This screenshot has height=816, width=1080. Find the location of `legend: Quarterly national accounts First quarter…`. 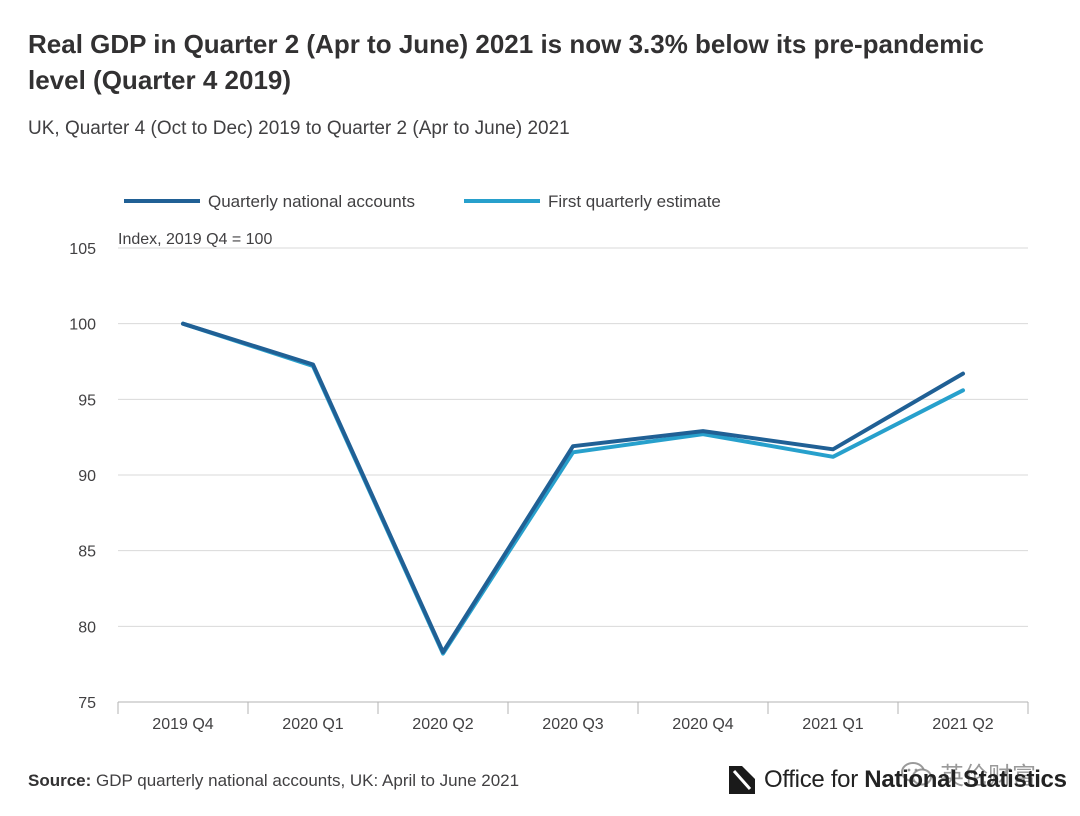

legend: Quarterly national accounts First quarter… is located at coordinates (422, 201).